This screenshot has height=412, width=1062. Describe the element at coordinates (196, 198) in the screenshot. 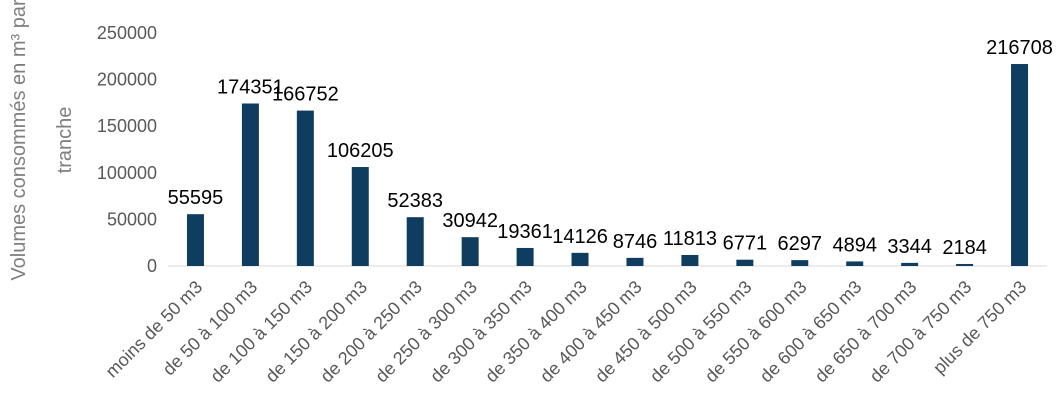

I see `data-label: 55595` at that location.